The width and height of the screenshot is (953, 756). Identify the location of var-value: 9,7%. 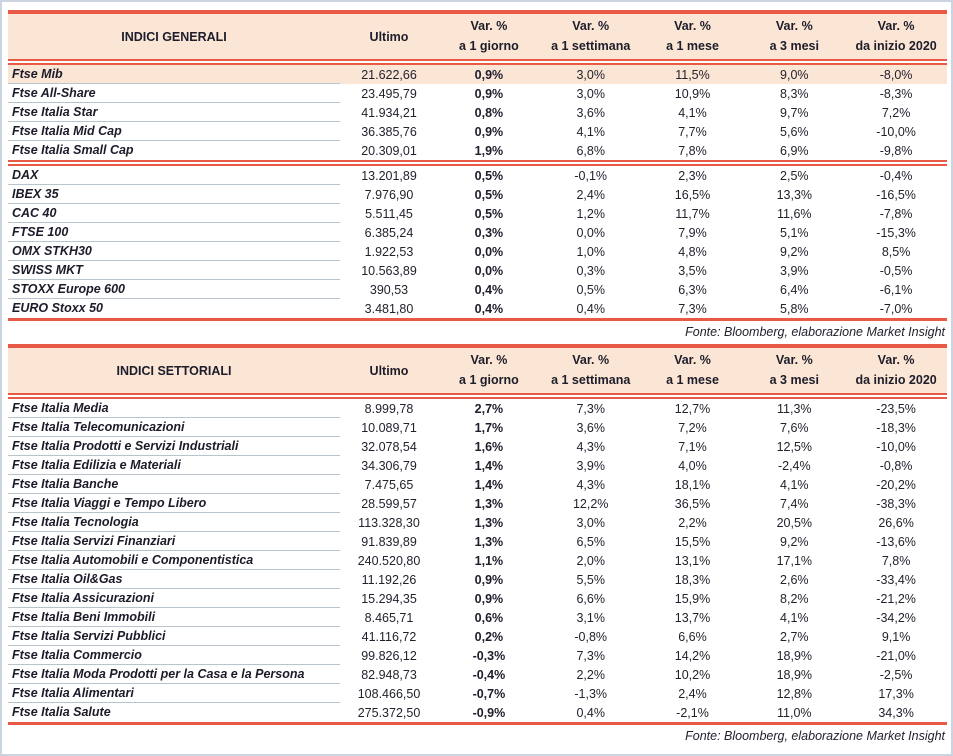
(794, 112).